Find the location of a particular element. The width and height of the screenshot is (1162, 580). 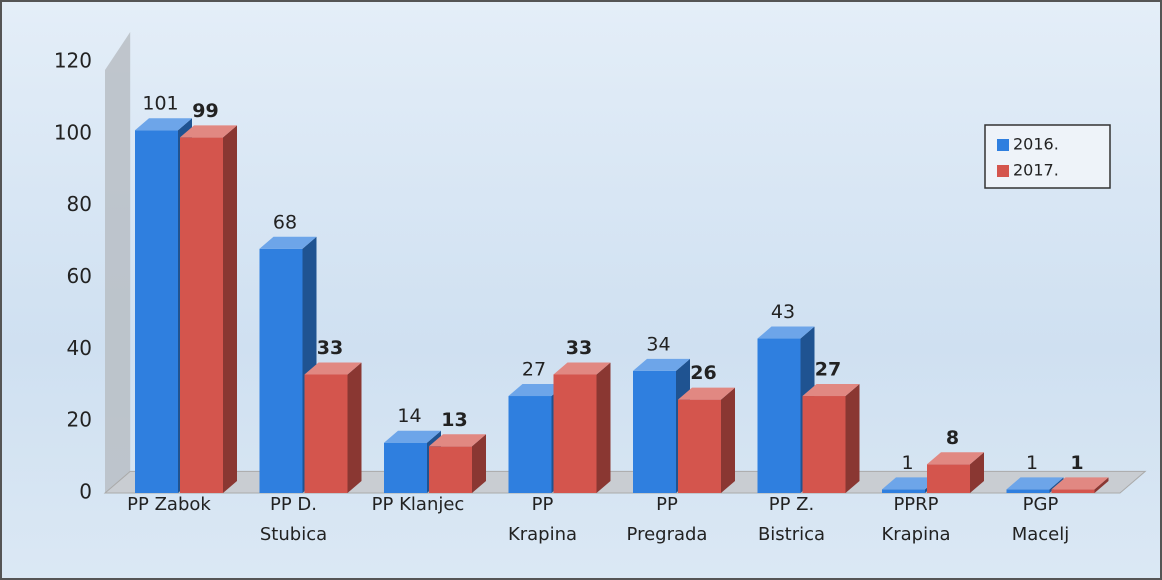

x-tick-label: PP Krapina is located at coordinates (542, 519).